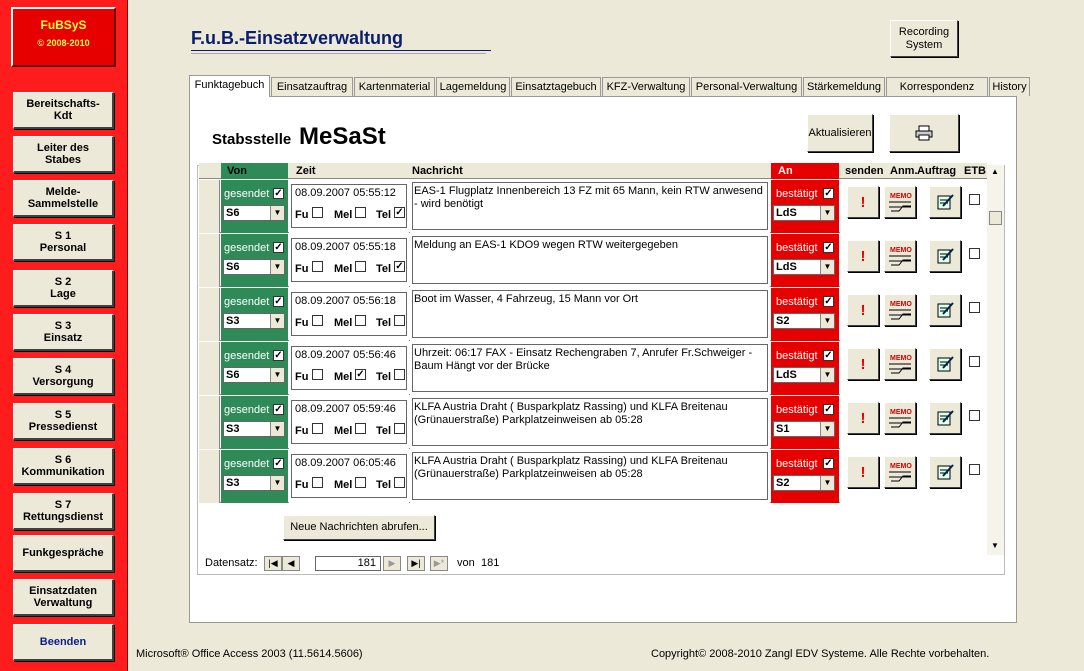  Describe the element at coordinates (924, 38) in the screenshot. I see `recording-system-button: Recording System` at that location.